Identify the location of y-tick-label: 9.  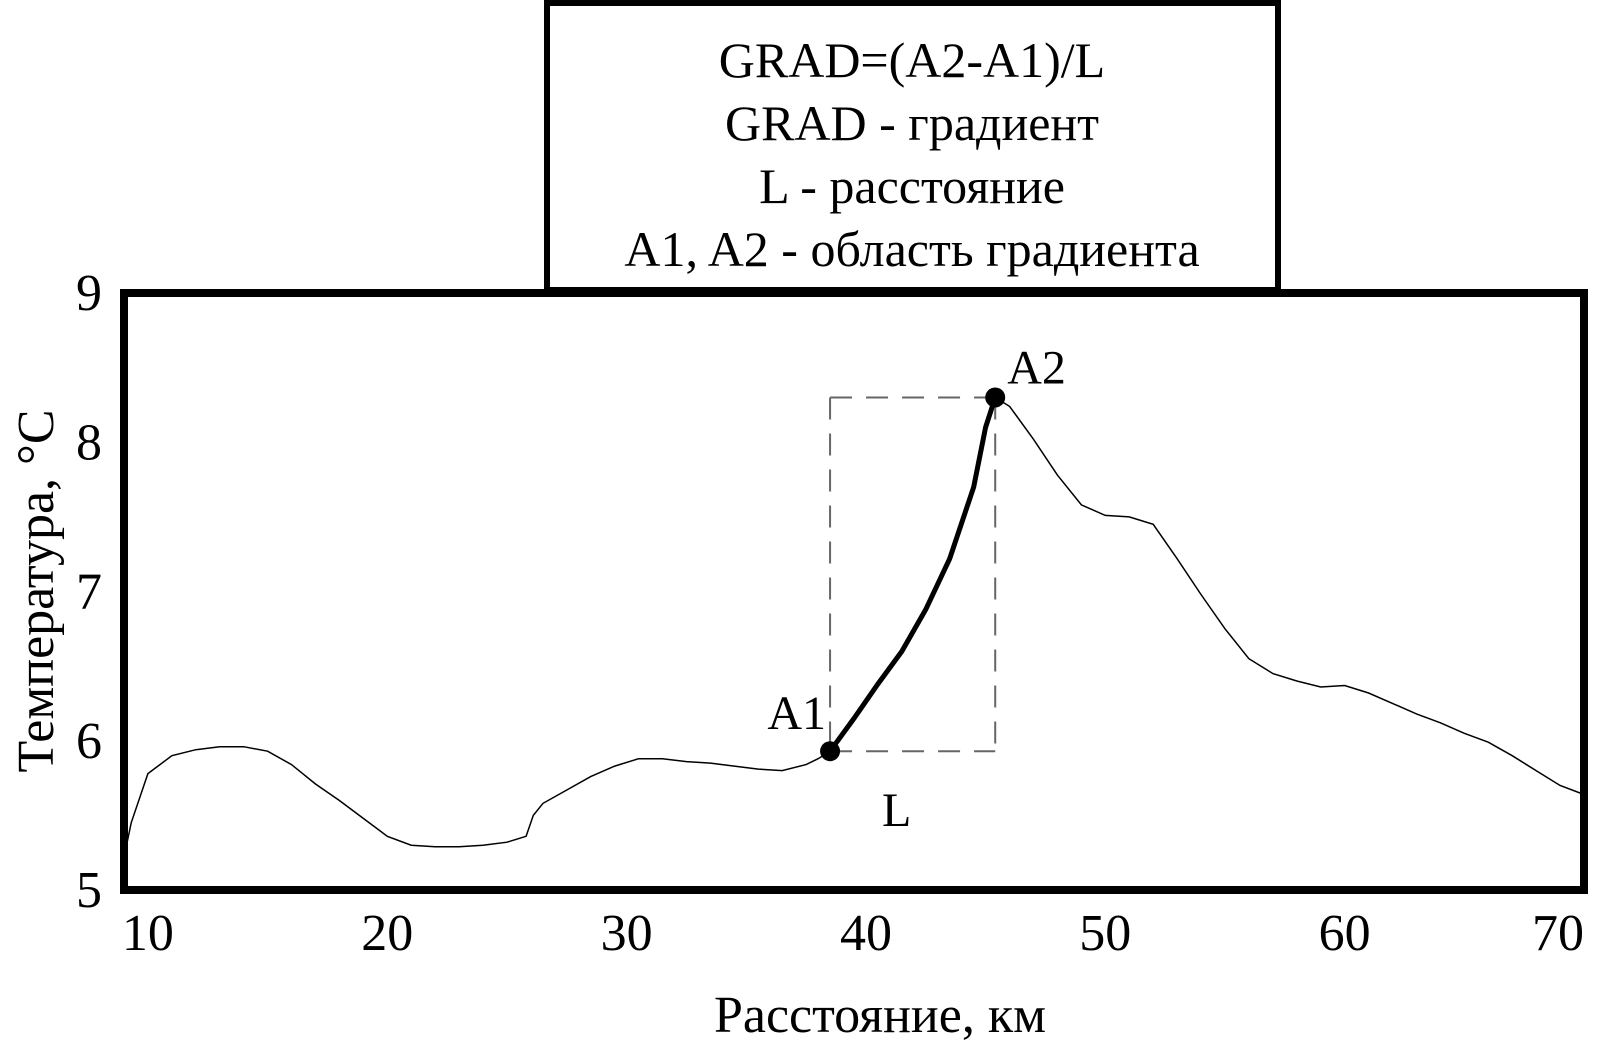
(89, 293).